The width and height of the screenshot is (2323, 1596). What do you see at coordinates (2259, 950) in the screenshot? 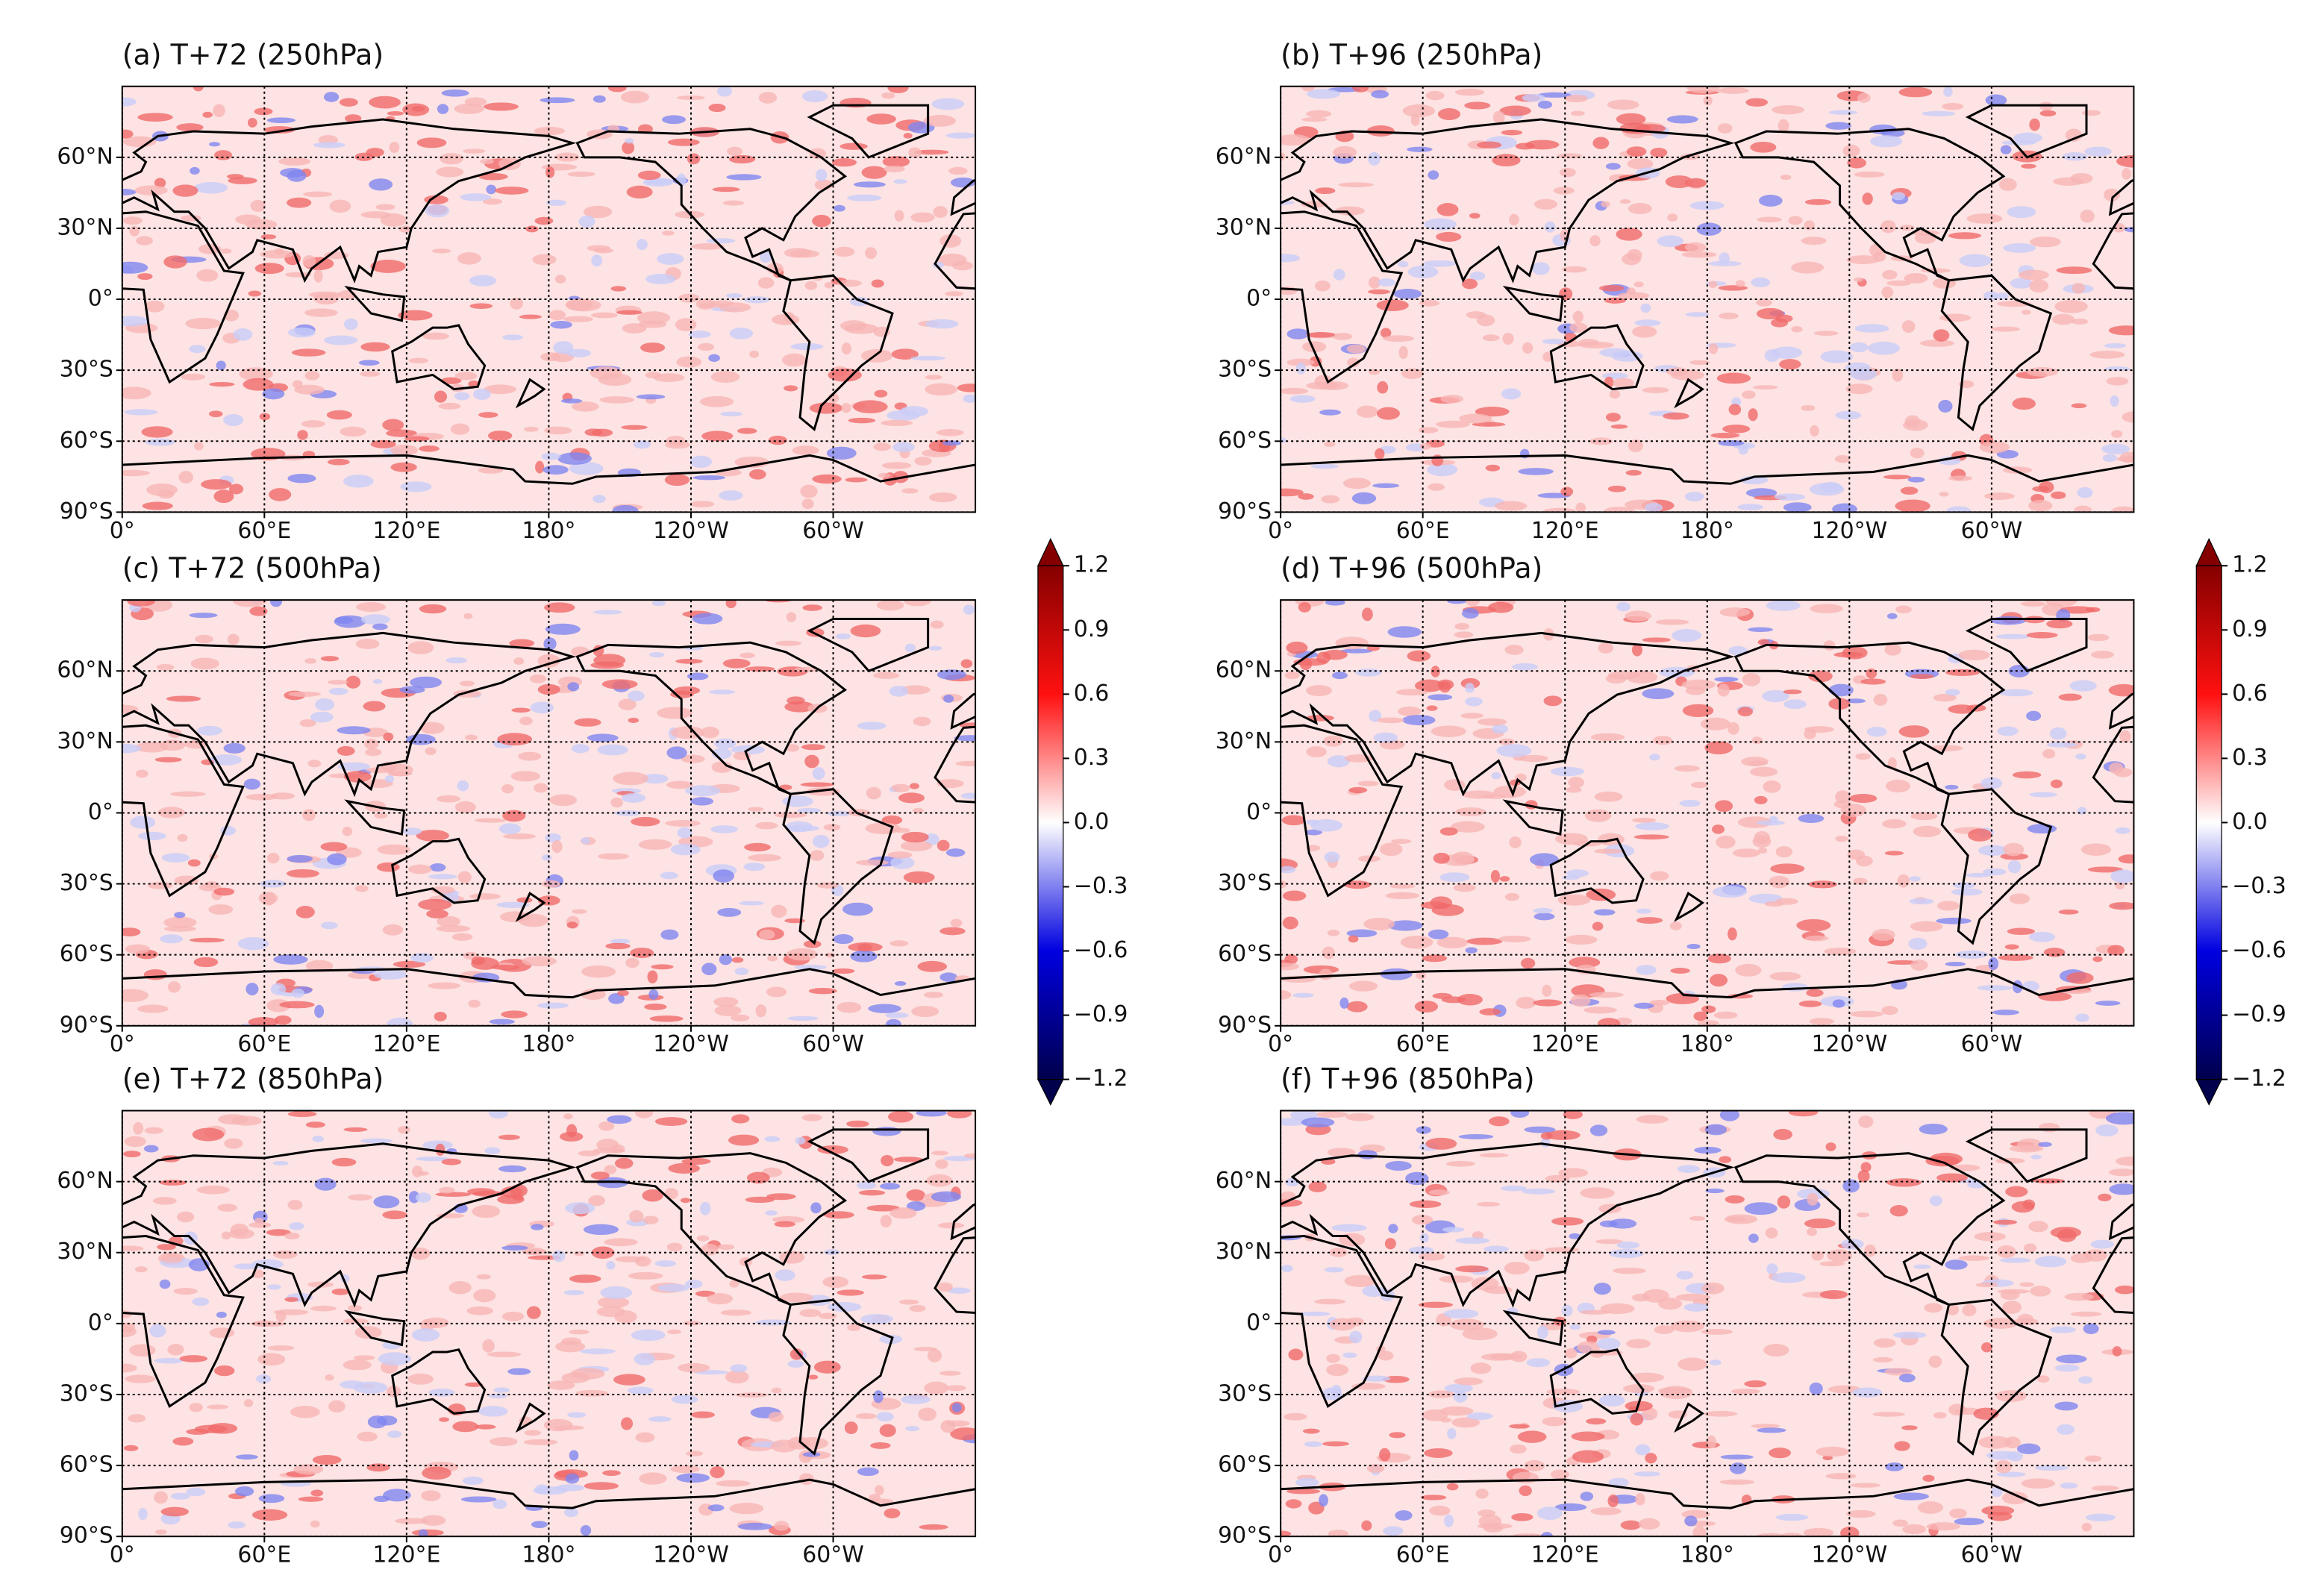
I see `colorbar-tick-label: −0.6` at bounding box center [2259, 950].